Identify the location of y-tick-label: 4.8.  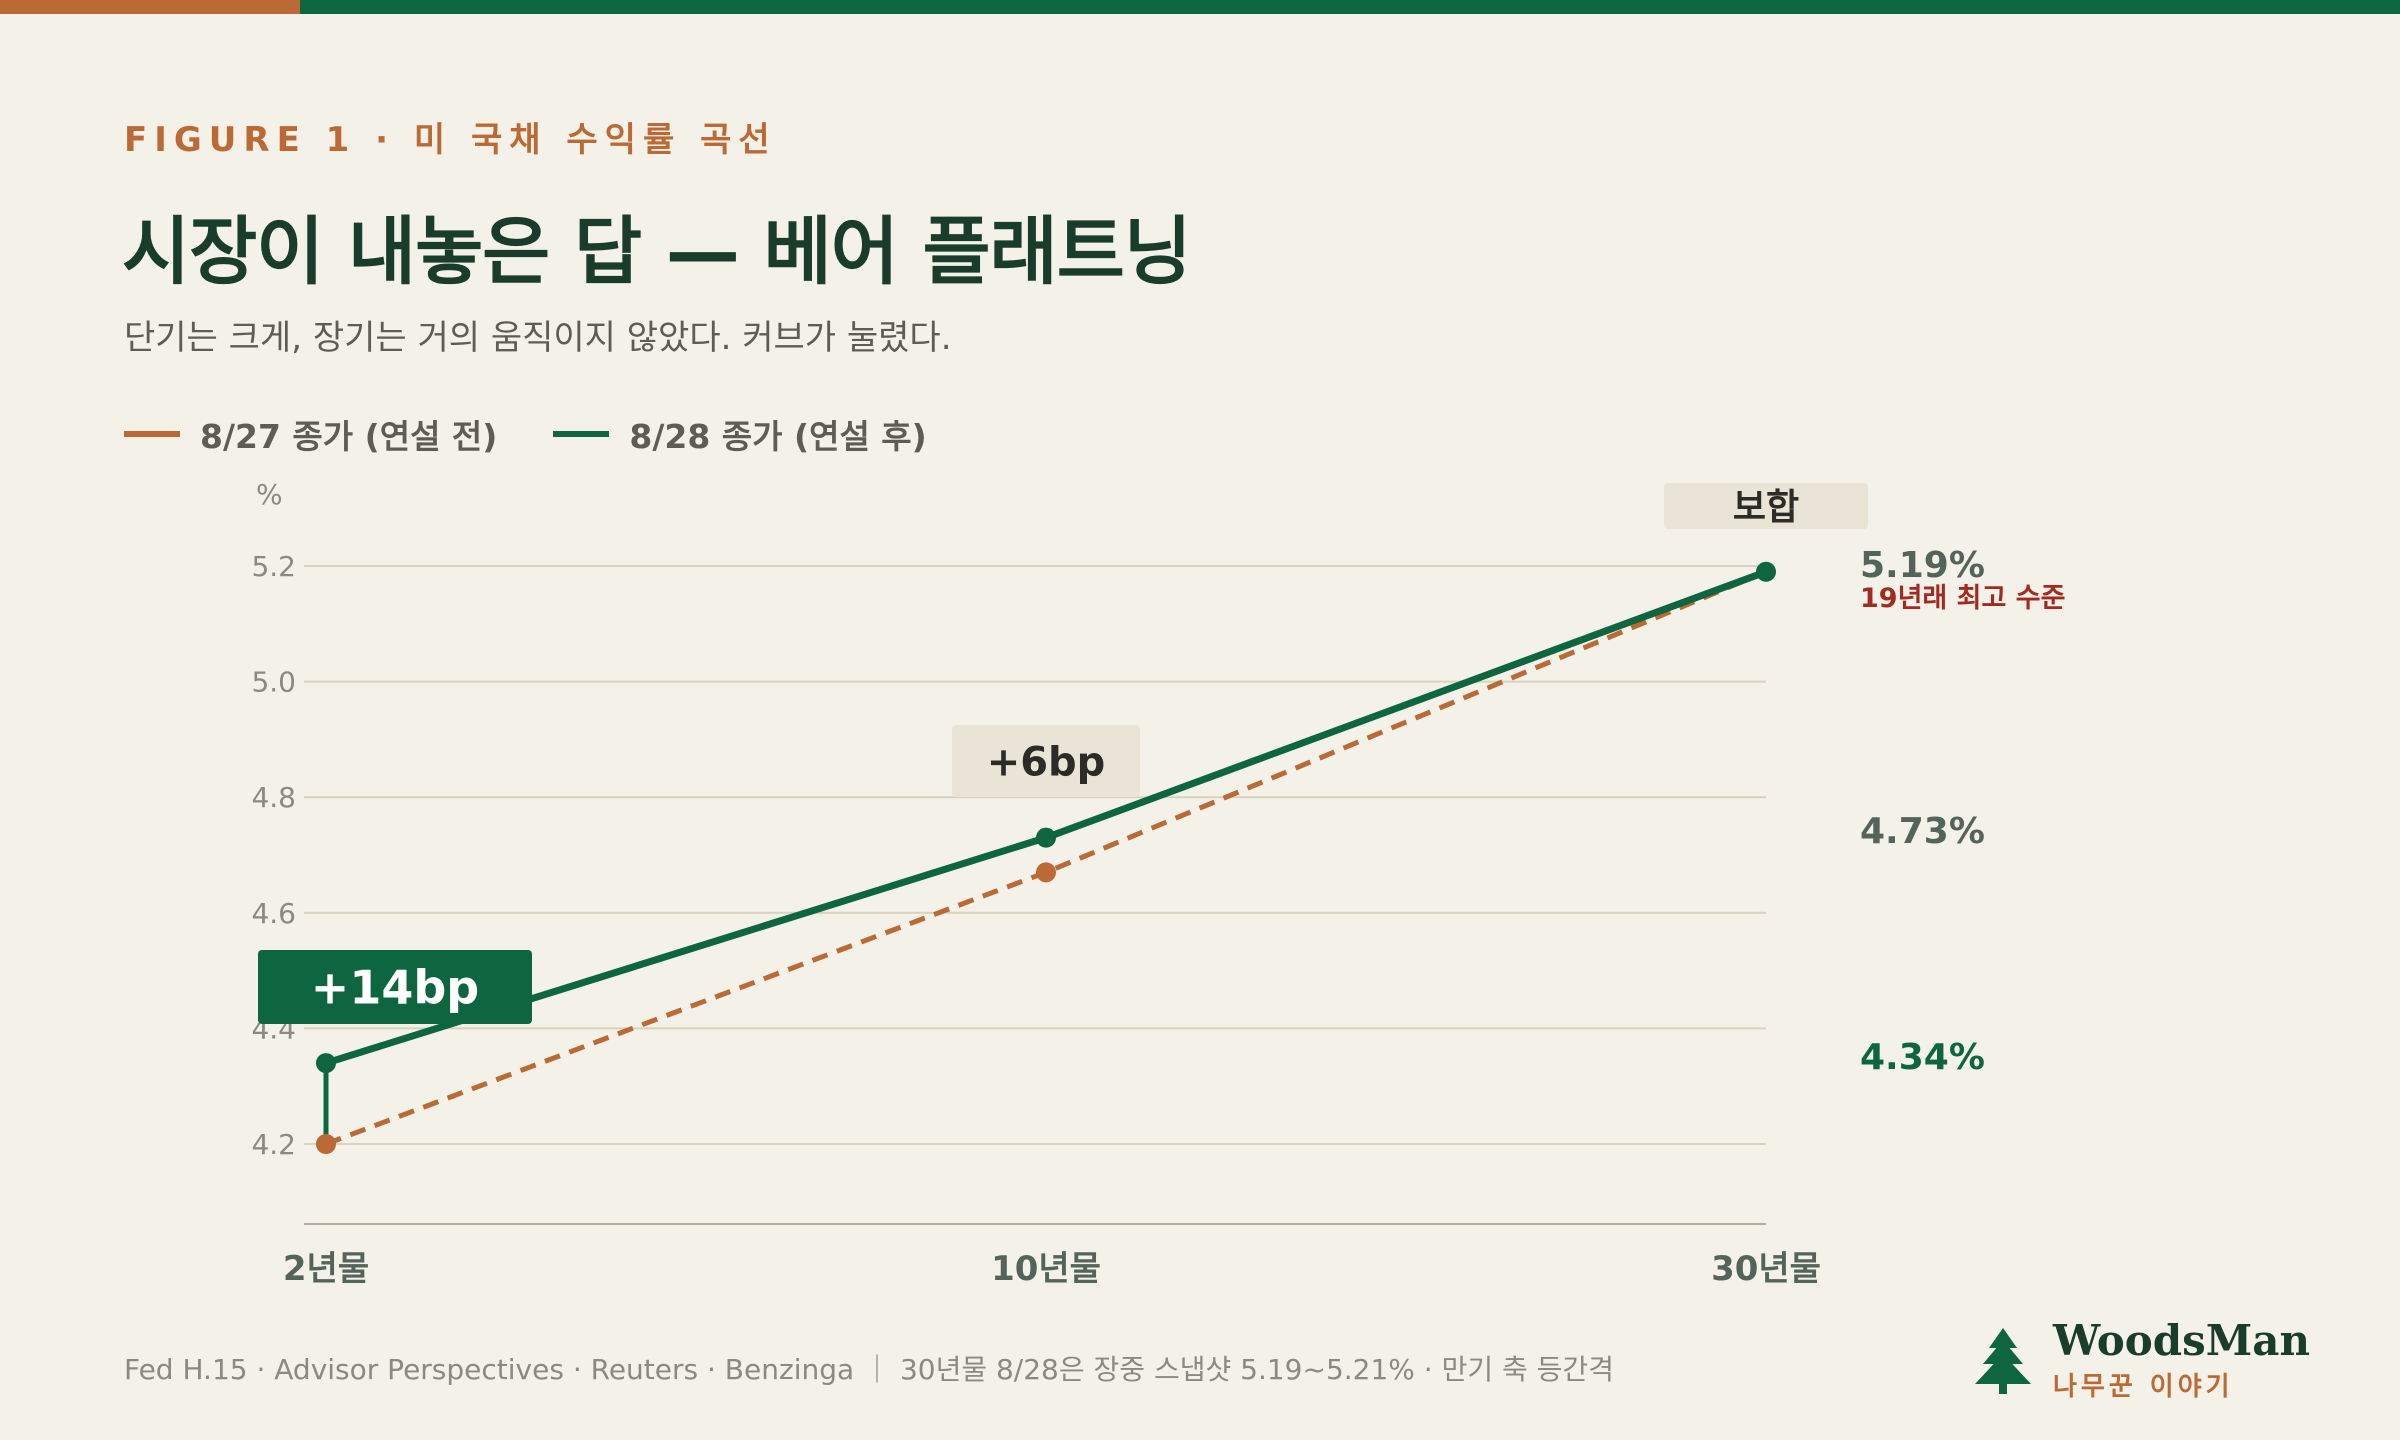
(273, 797).